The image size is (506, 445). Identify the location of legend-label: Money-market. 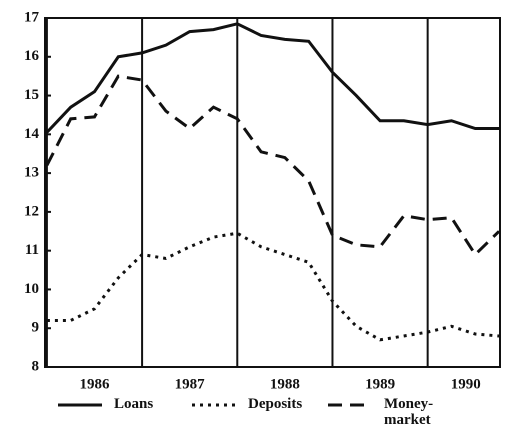
(409, 412).